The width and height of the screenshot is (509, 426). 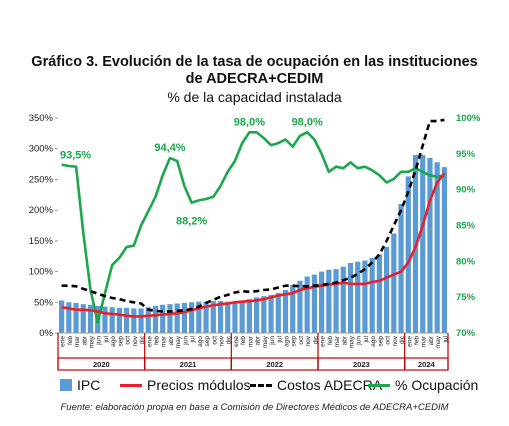 I want to click on y-left-tick-label: 100%, so click(x=41, y=272).